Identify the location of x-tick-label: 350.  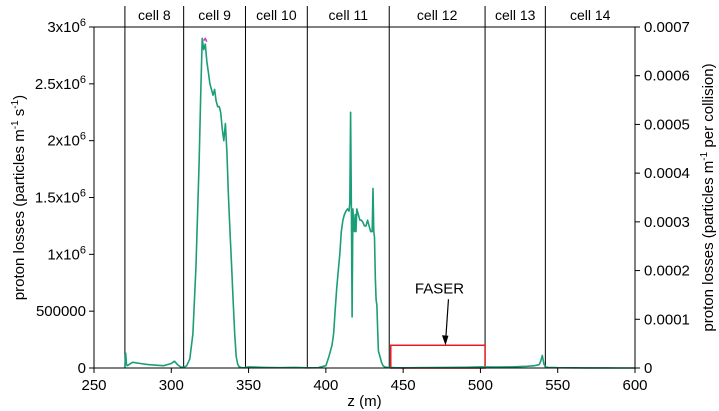
(248, 385).